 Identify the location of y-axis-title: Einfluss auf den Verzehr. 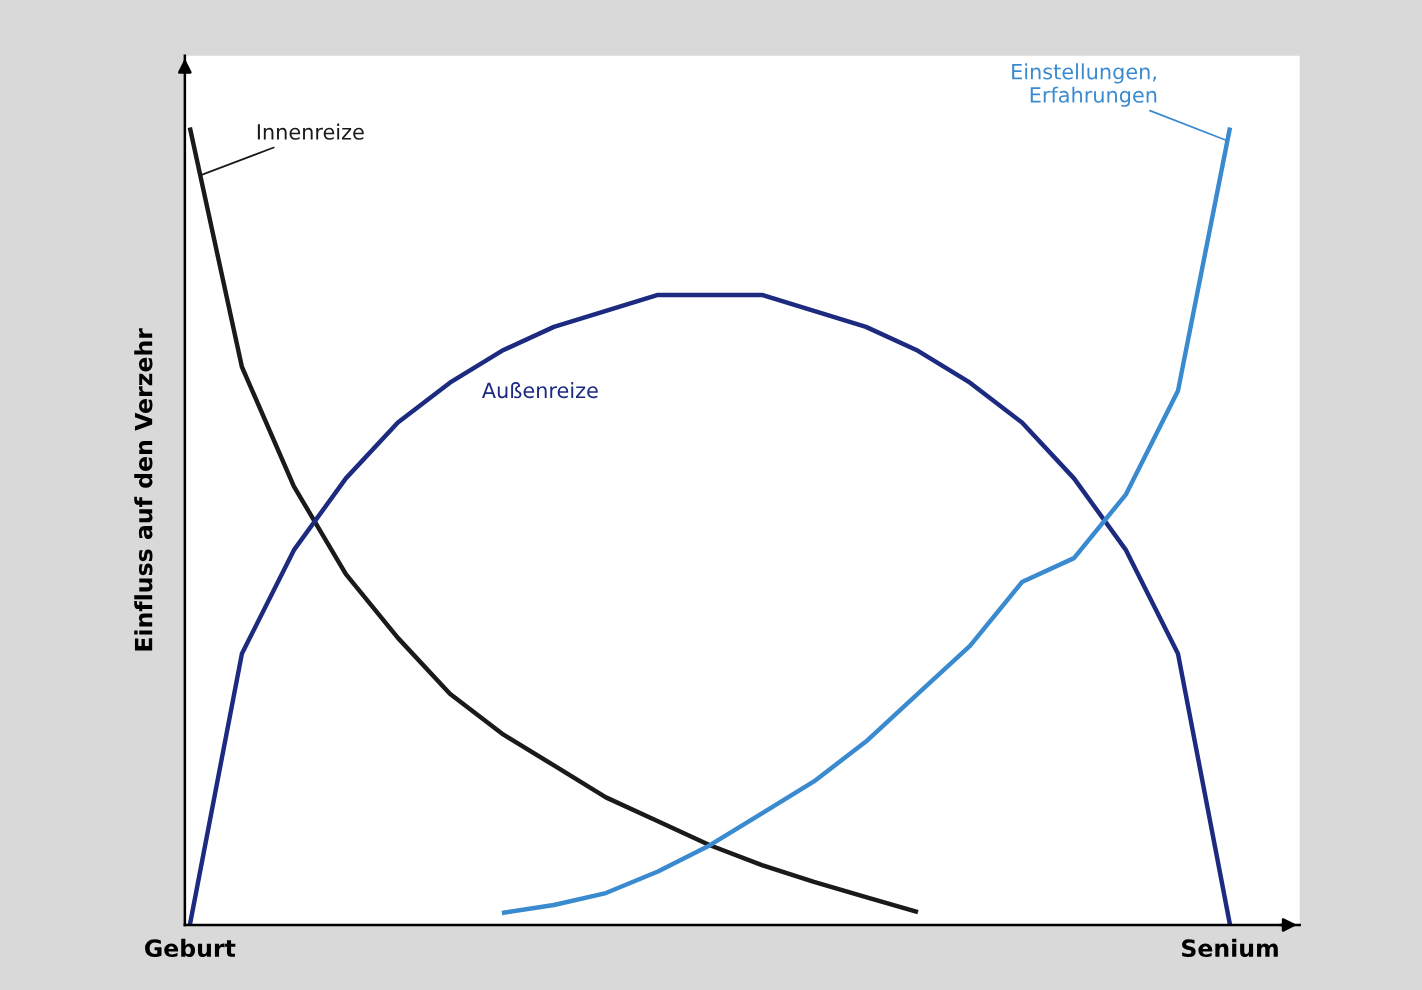
(143, 489).